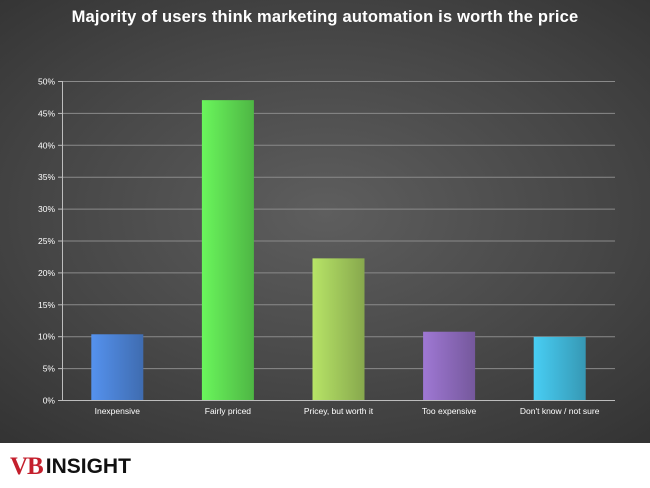 Image resolution: width=650 pixels, height=488 pixels. What do you see at coordinates (449, 411) in the screenshot?
I see `x-tick-label: Too expensive` at bounding box center [449, 411].